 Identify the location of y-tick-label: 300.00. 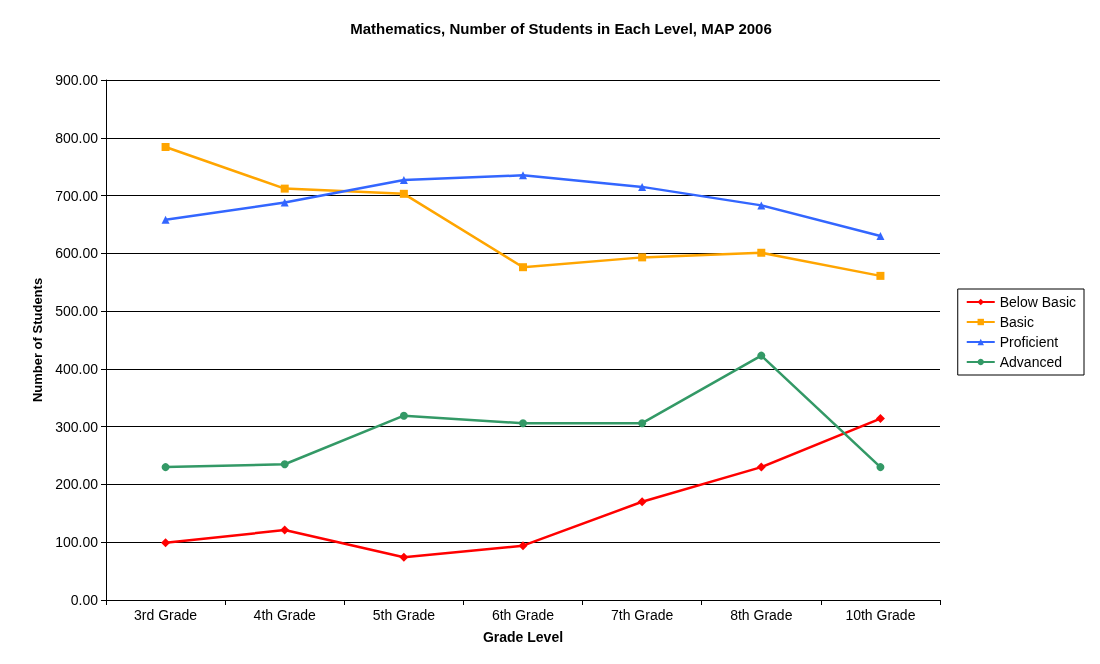
(77, 426).